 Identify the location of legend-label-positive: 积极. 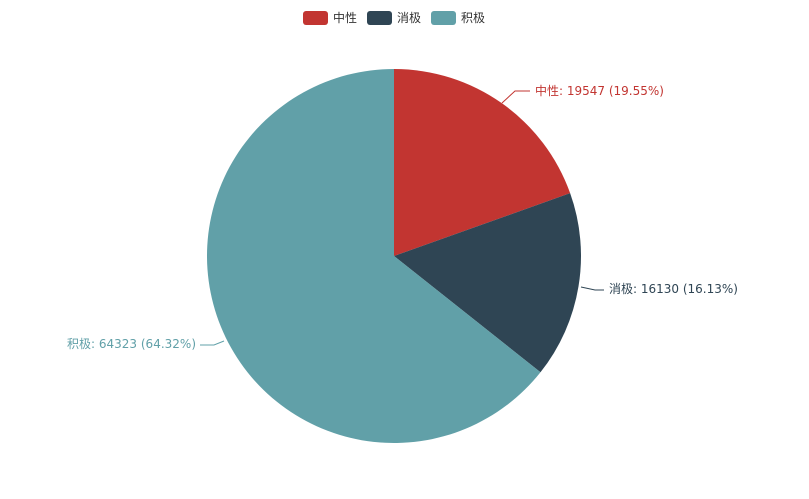
(473, 18).